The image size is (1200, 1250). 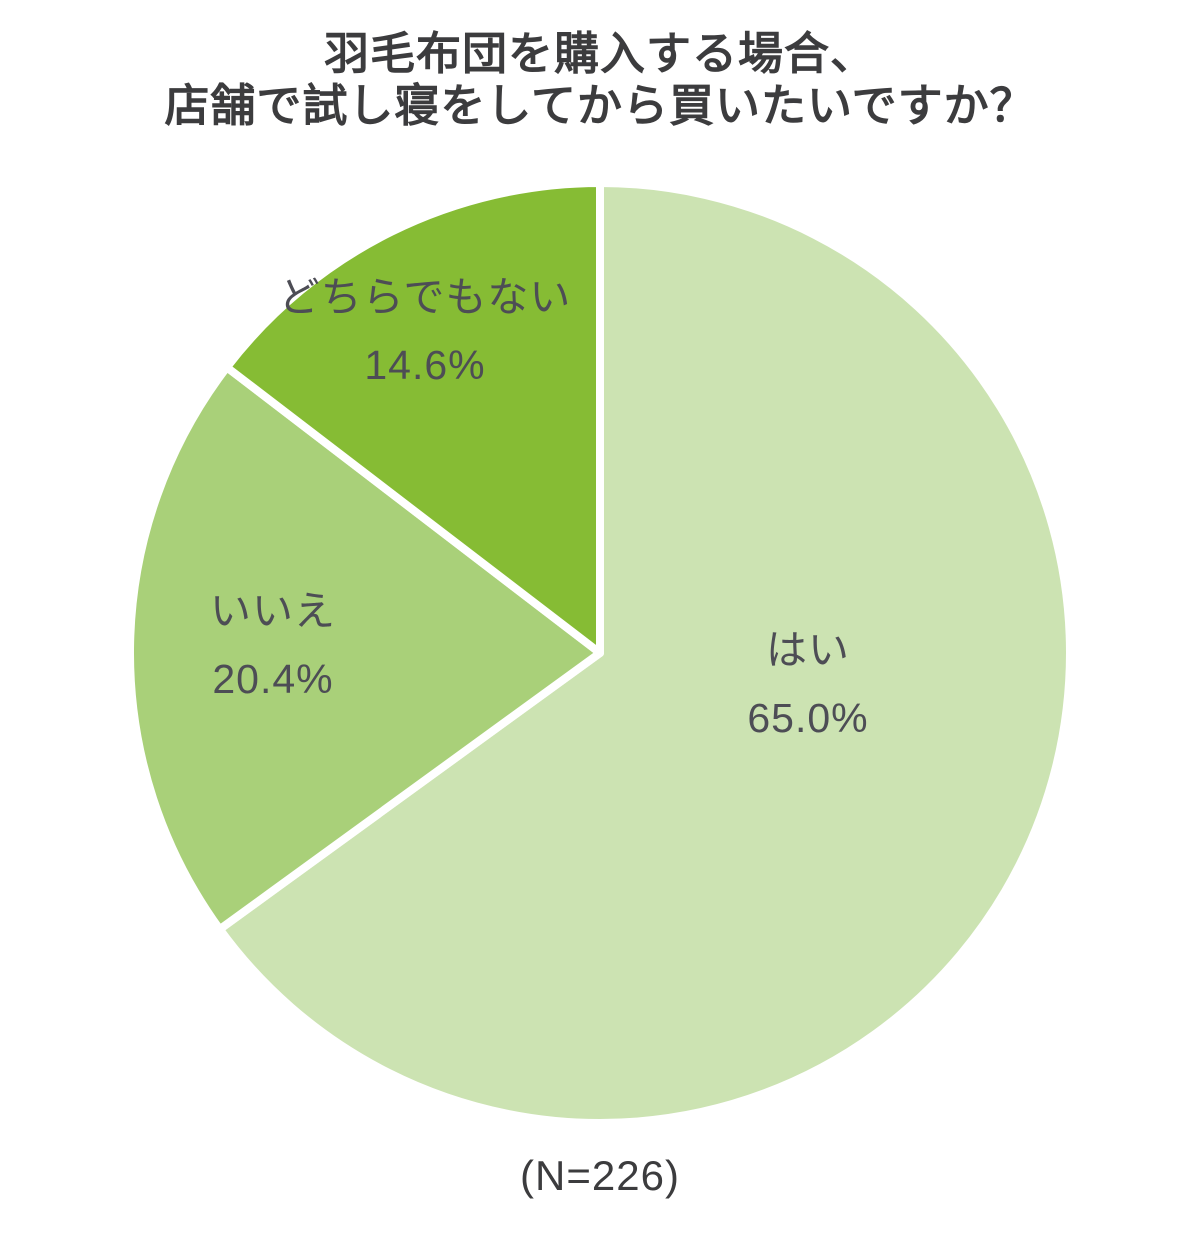 I want to click on chart-title-line2: 店舗で試し寝をしてから買いたいですか？, so click(x=600, y=105).